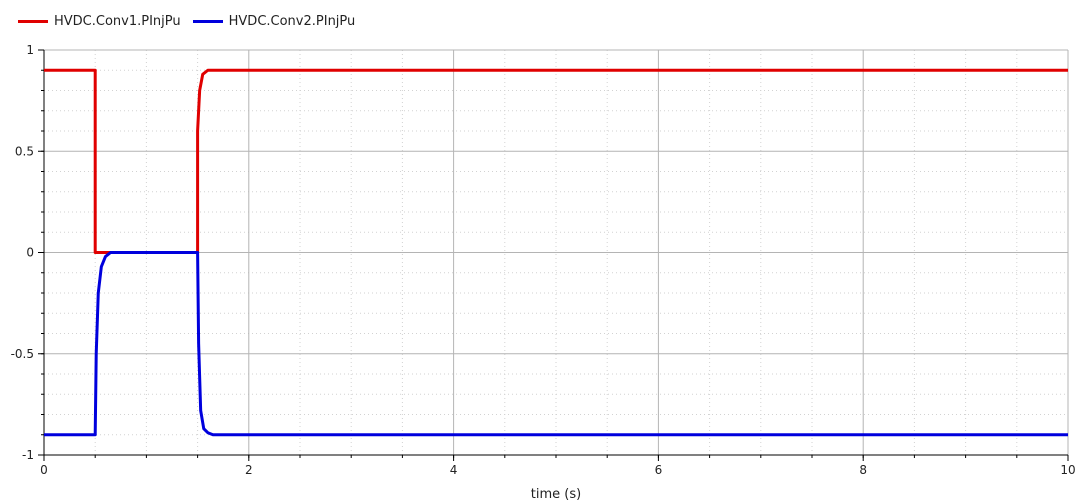 The height and width of the screenshot is (503, 1082). I want to click on legend-label-conv2: HVDC.Conv2.PInjPu, so click(292, 21).